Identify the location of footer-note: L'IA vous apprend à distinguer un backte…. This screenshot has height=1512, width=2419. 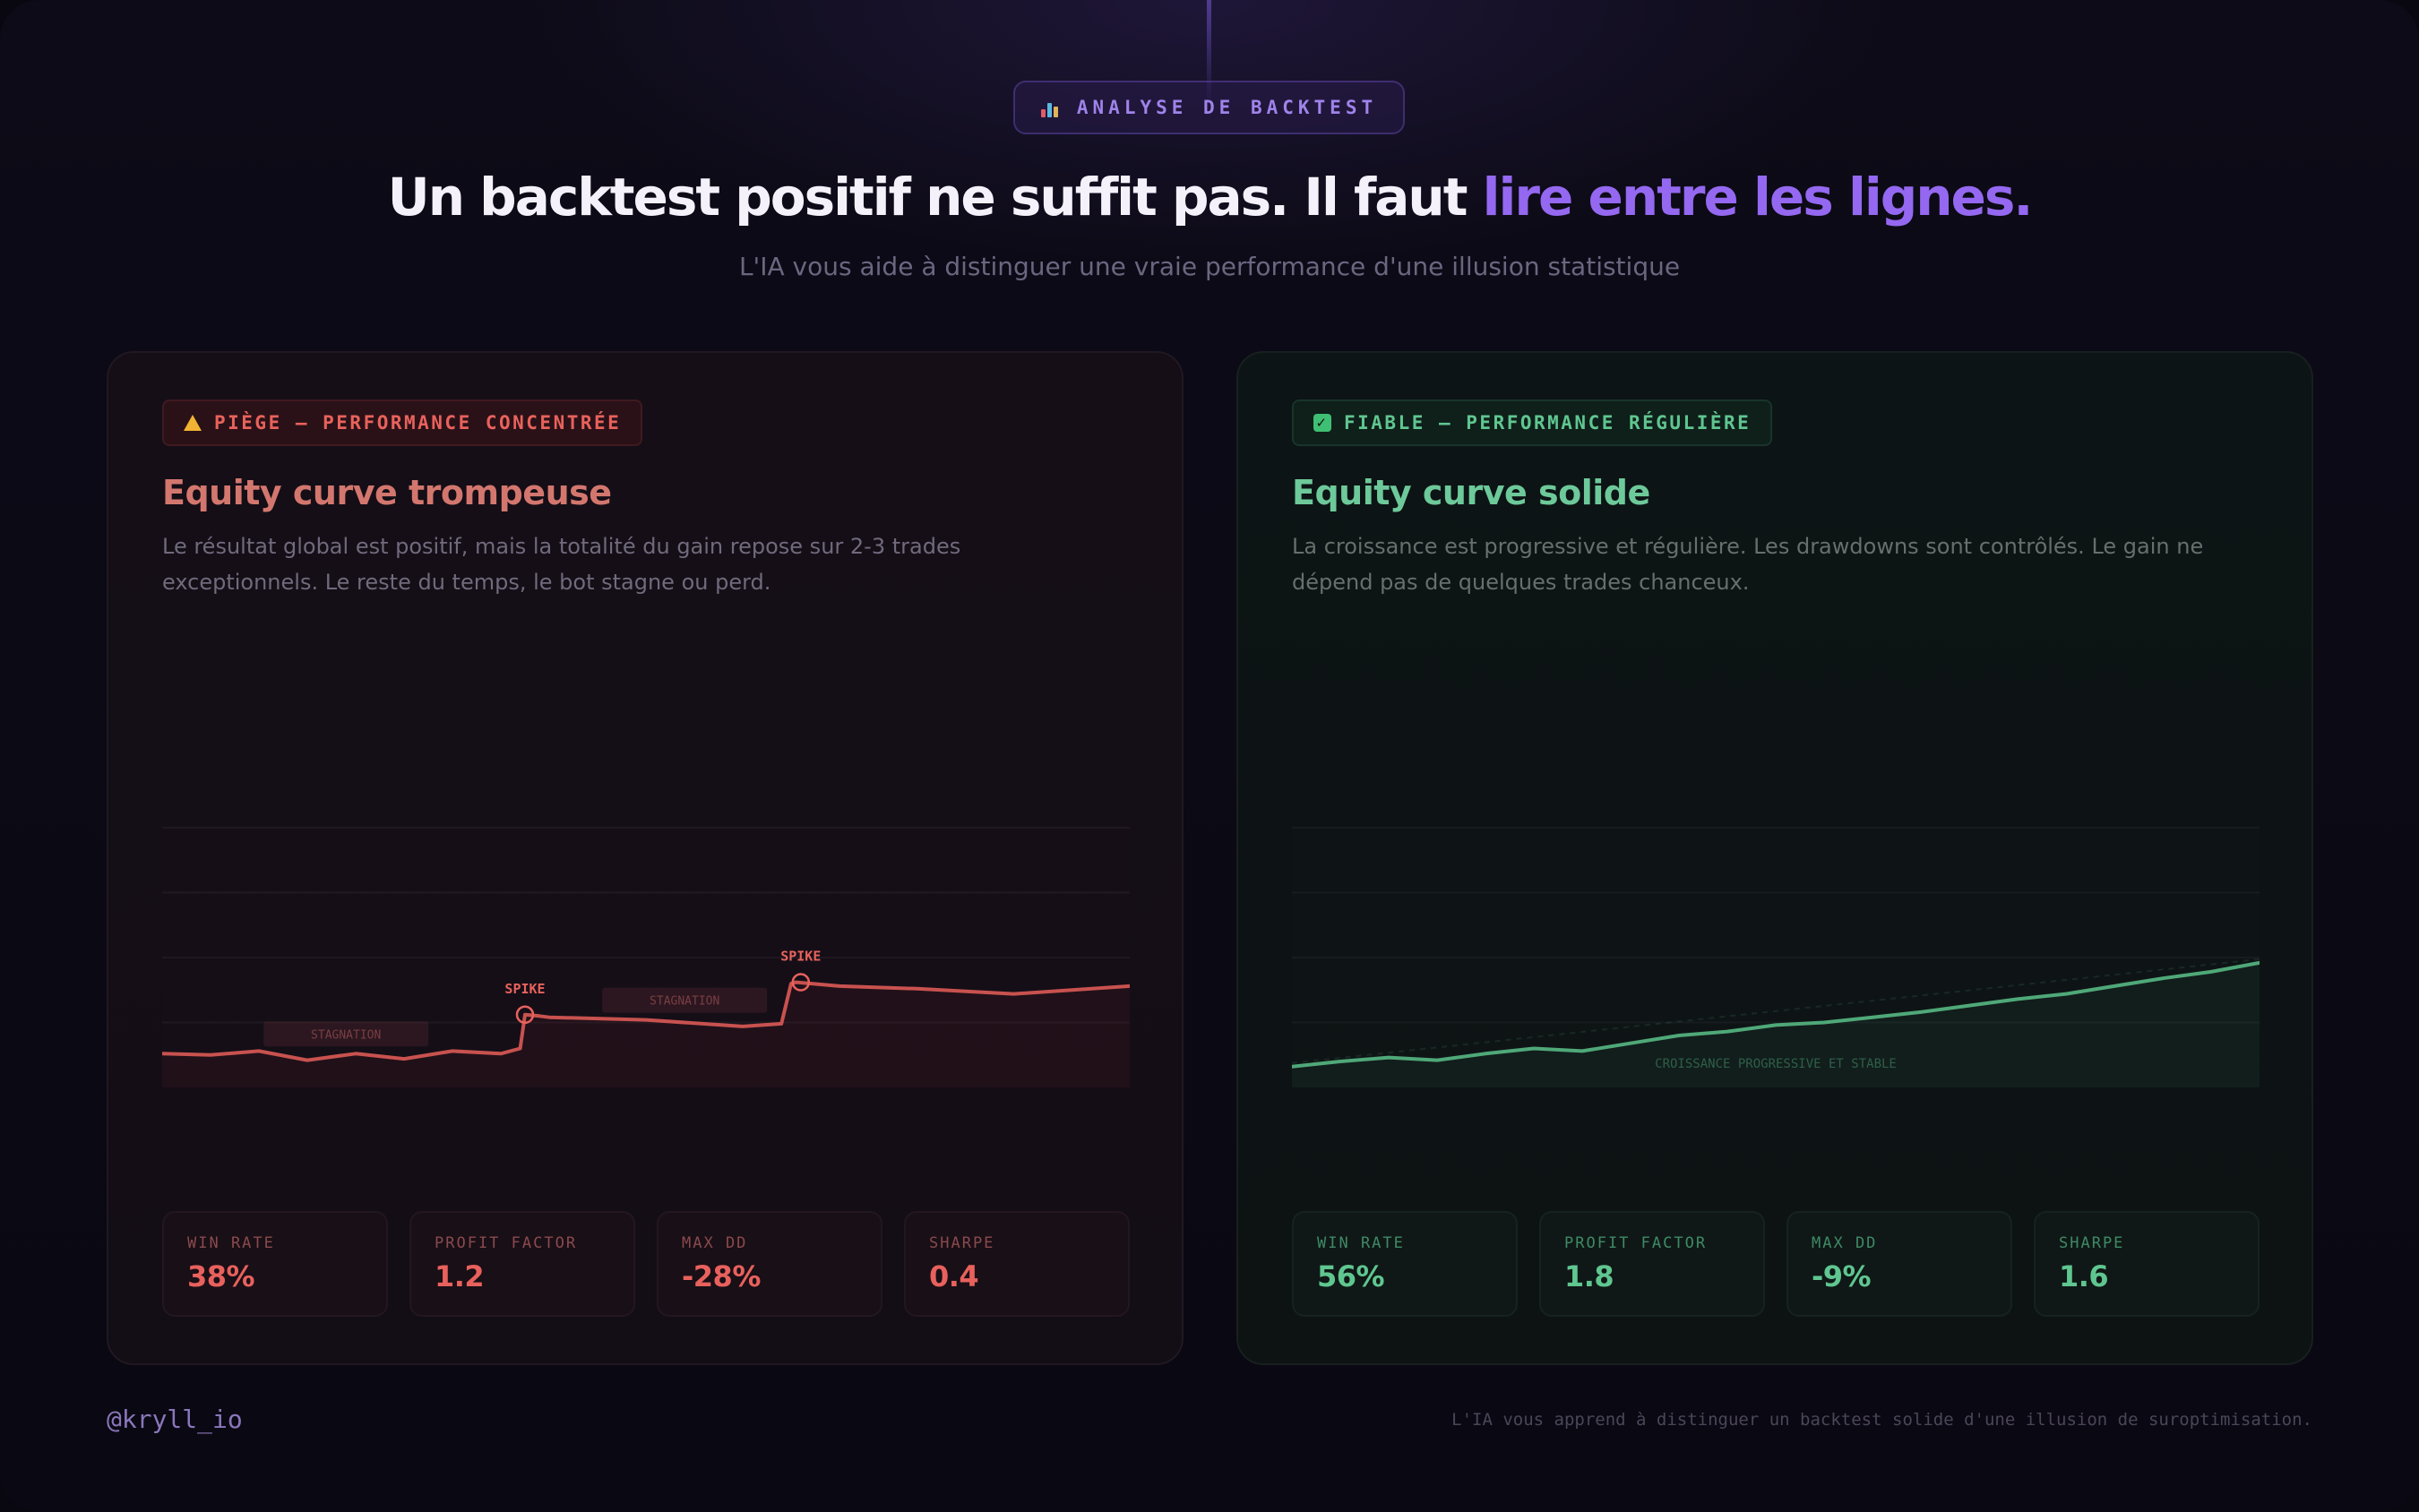
(1881, 1420).